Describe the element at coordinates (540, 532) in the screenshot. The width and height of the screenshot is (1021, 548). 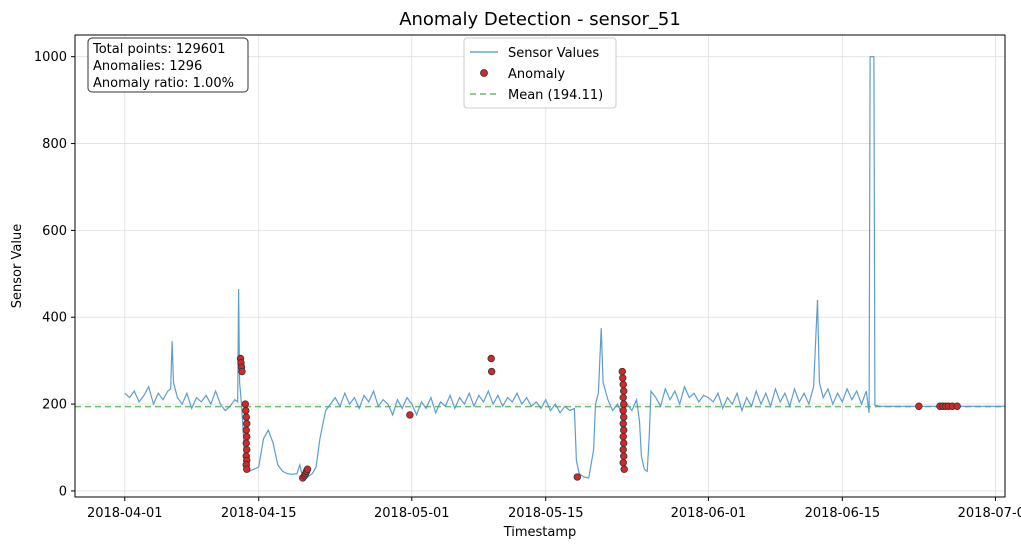
I see `x-axis-title: Timestamp` at that location.